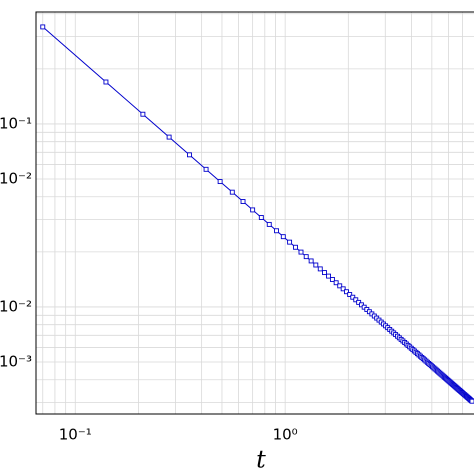  What do you see at coordinates (16, 179) in the screenshot?
I see `y-tick-label: 5×10⁻²` at bounding box center [16, 179].